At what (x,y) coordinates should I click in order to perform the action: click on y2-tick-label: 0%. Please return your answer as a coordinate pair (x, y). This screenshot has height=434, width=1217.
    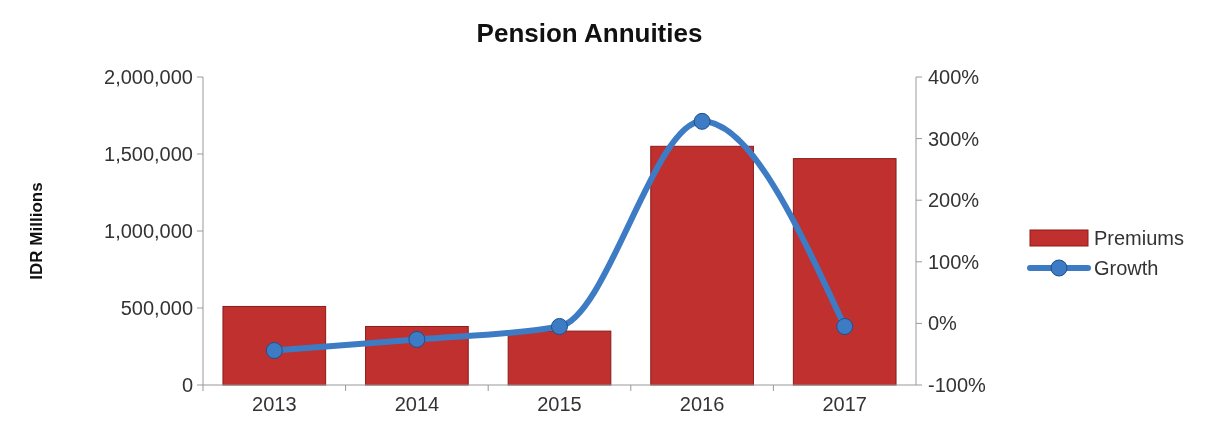
    Looking at the image, I should click on (943, 323).